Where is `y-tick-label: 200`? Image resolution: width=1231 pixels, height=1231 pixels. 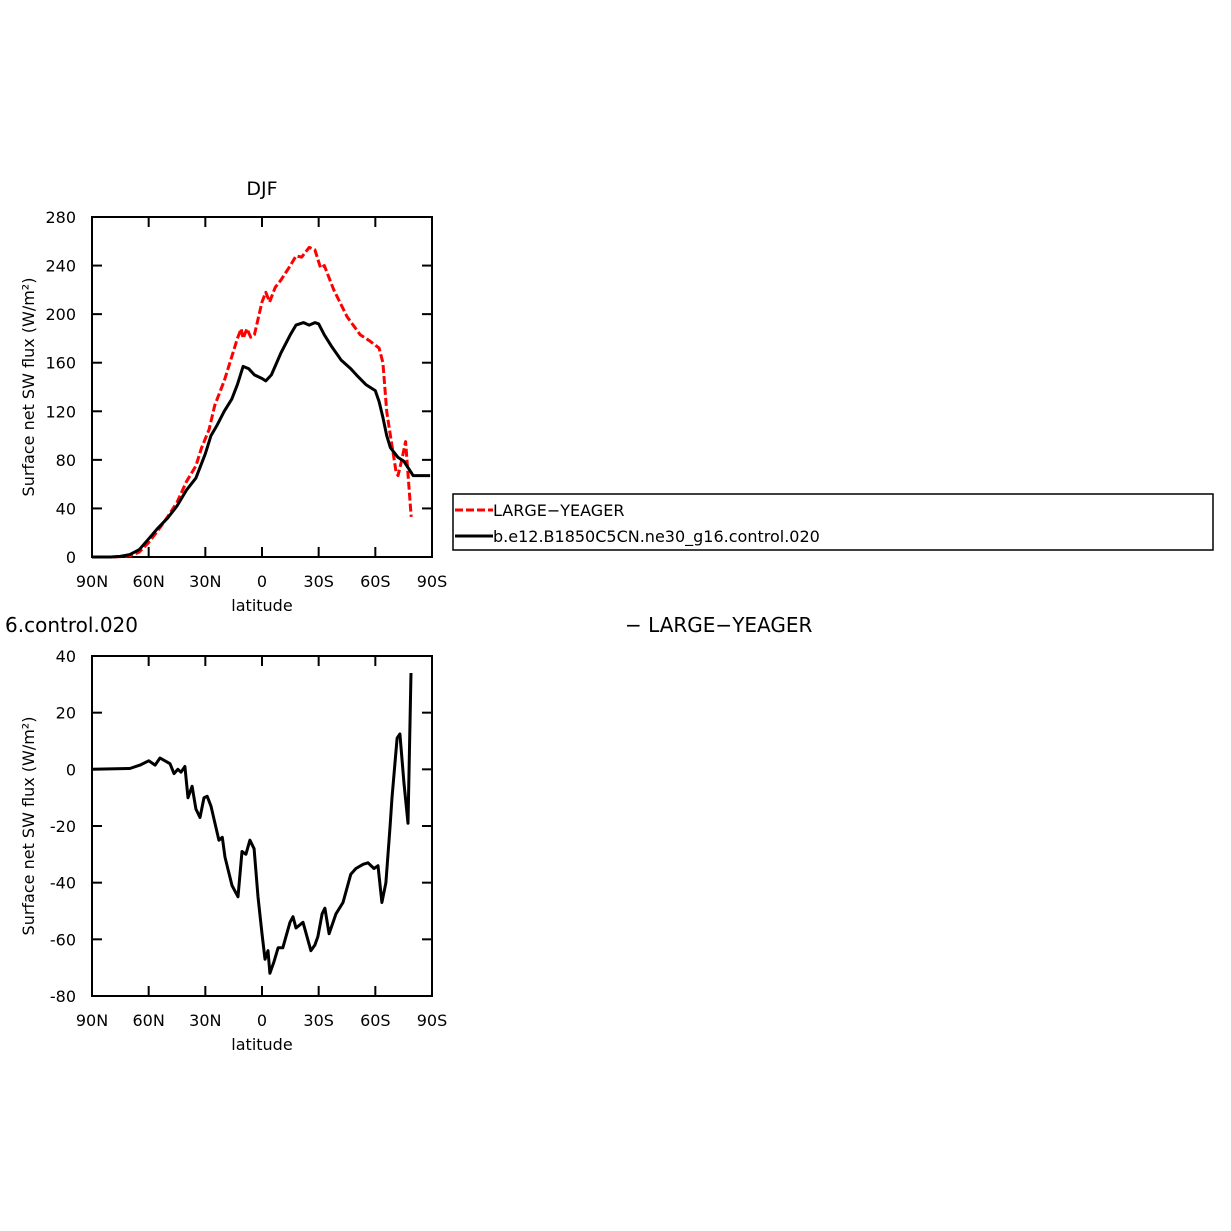
y-tick-label: 200 is located at coordinates (60, 314).